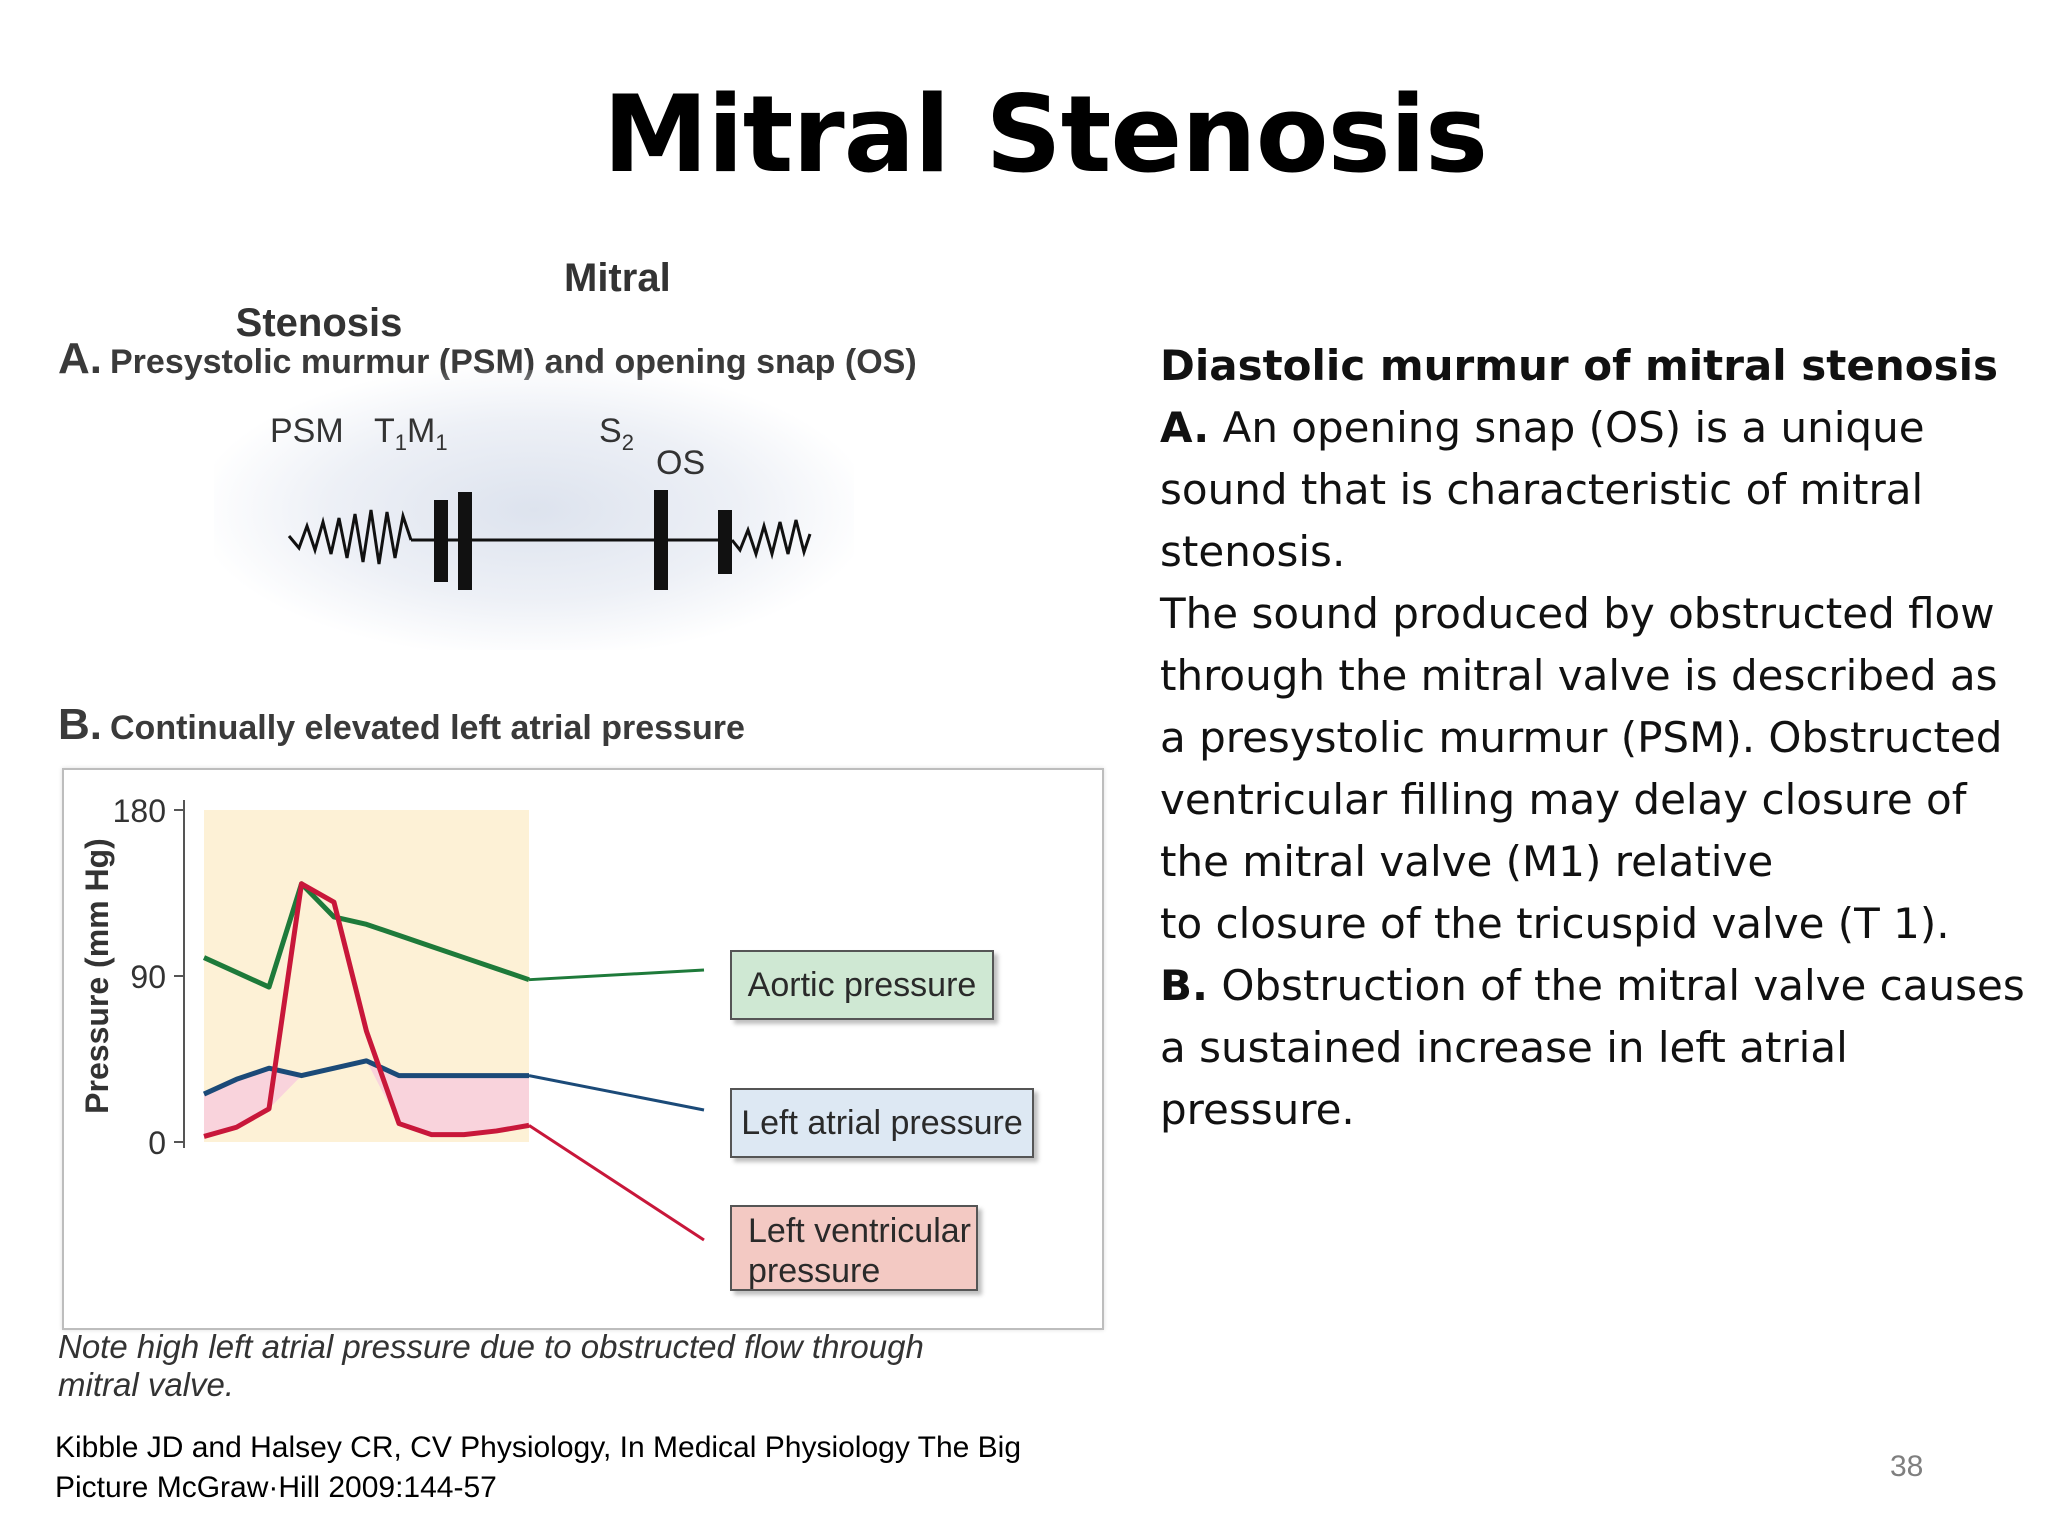 The width and height of the screenshot is (2048, 1536). Describe the element at coordinates (882, 1123) in the screenshot. I see `legend-left-atrial-pressure: Left atrial pressure` at that location.